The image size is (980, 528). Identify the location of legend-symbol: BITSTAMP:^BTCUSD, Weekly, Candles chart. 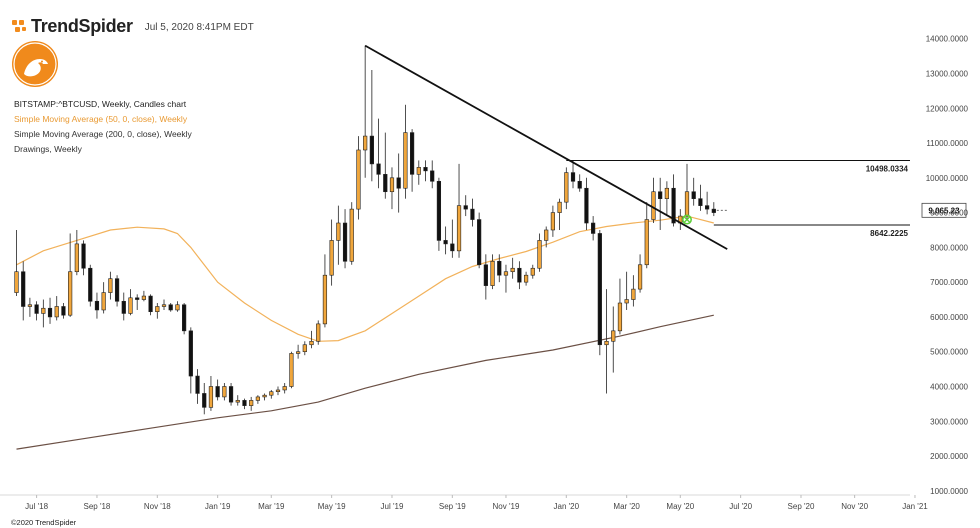
(100, 104).